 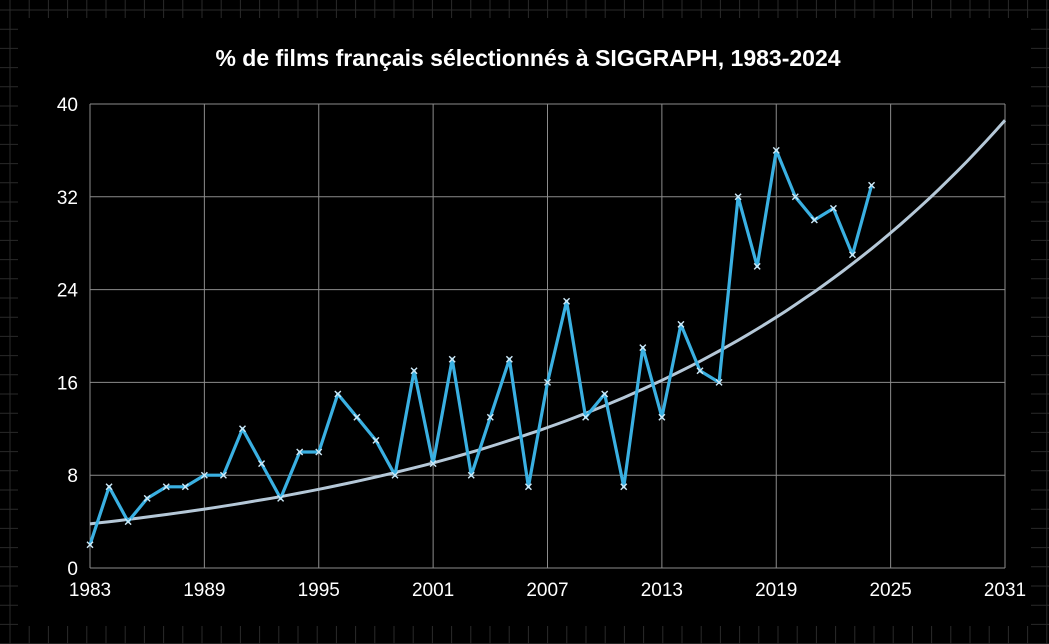 I want to click on x-axis-ticks: 1983 1989 1995 2001 2007 2013 2019 2025 2031, so click(x=547, y=590).